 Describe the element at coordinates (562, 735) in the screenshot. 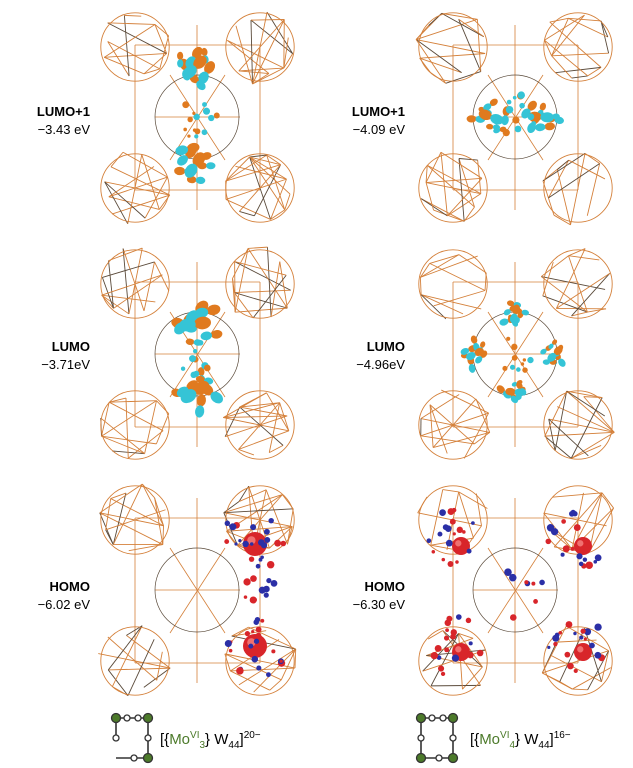

I see `formula-charge: 16−` at that location.